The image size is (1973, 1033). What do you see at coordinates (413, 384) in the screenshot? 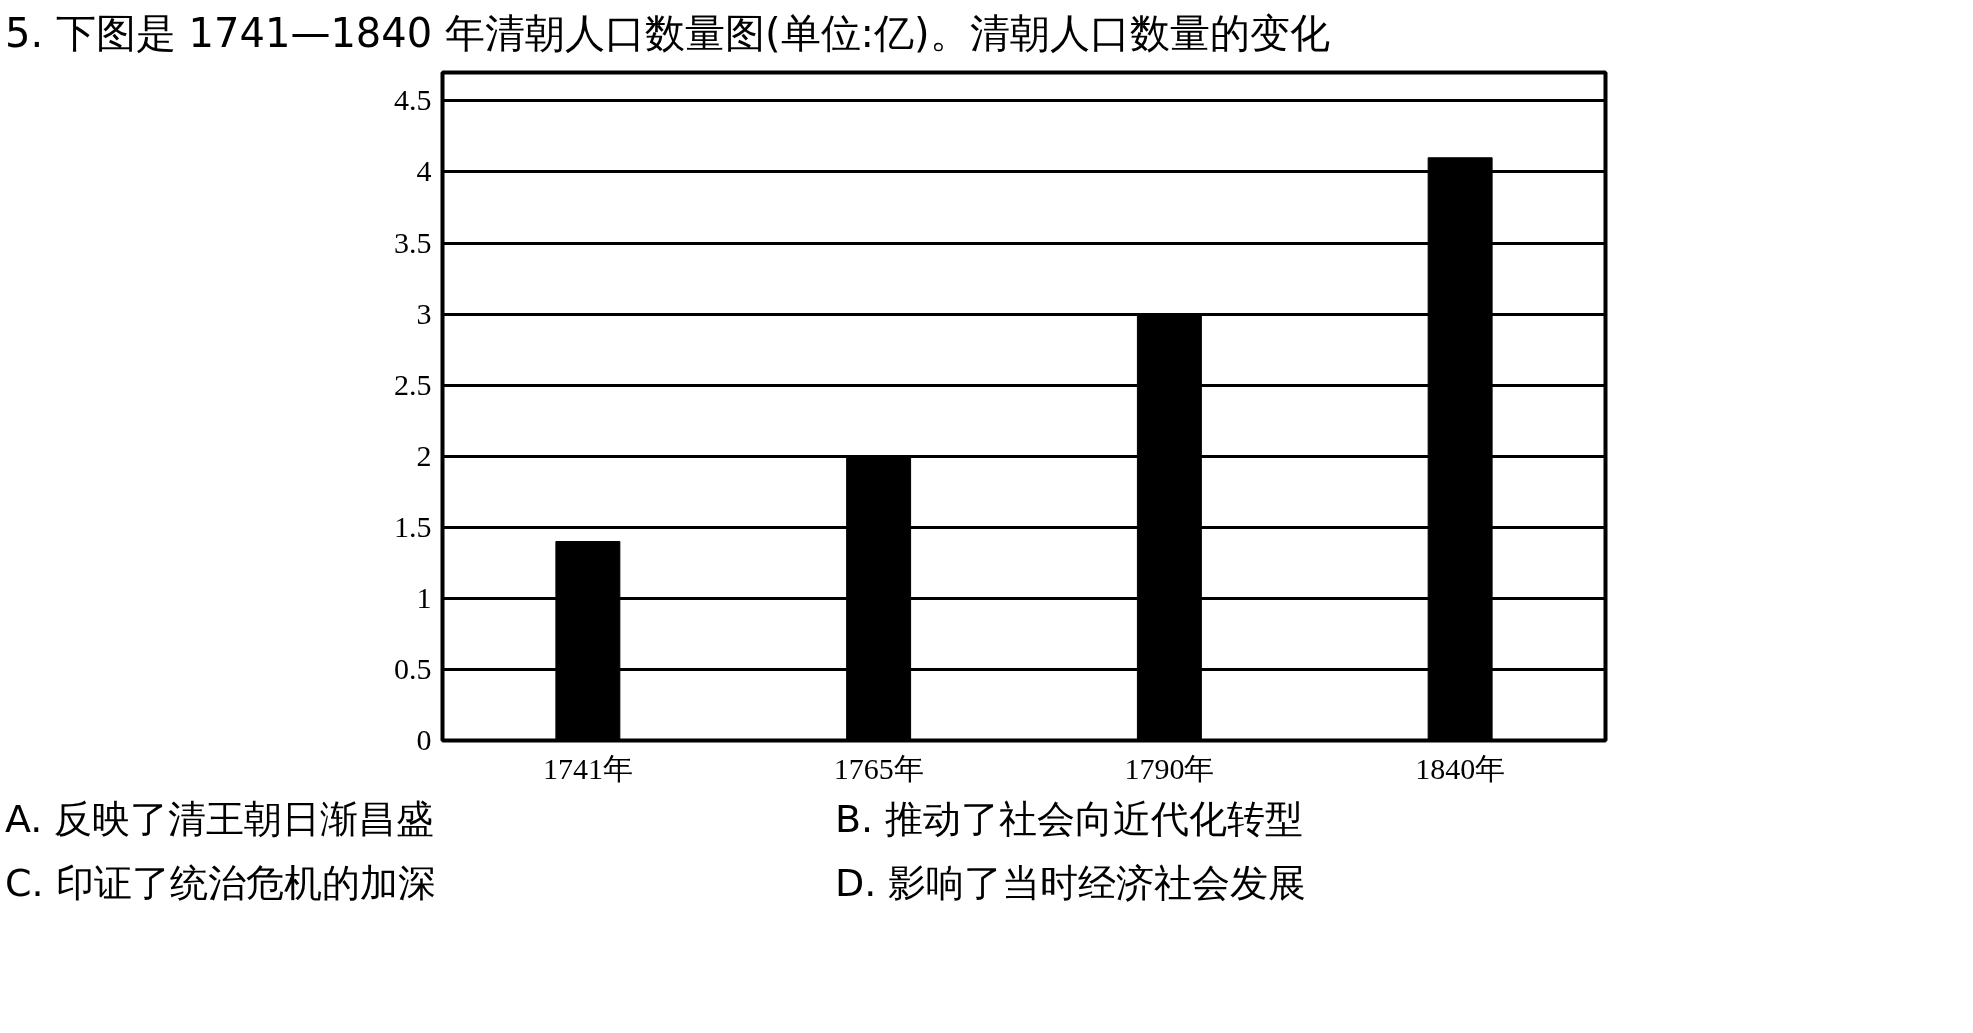
I see `y-tick-label: 2.5` at bounding box center [413, 384].